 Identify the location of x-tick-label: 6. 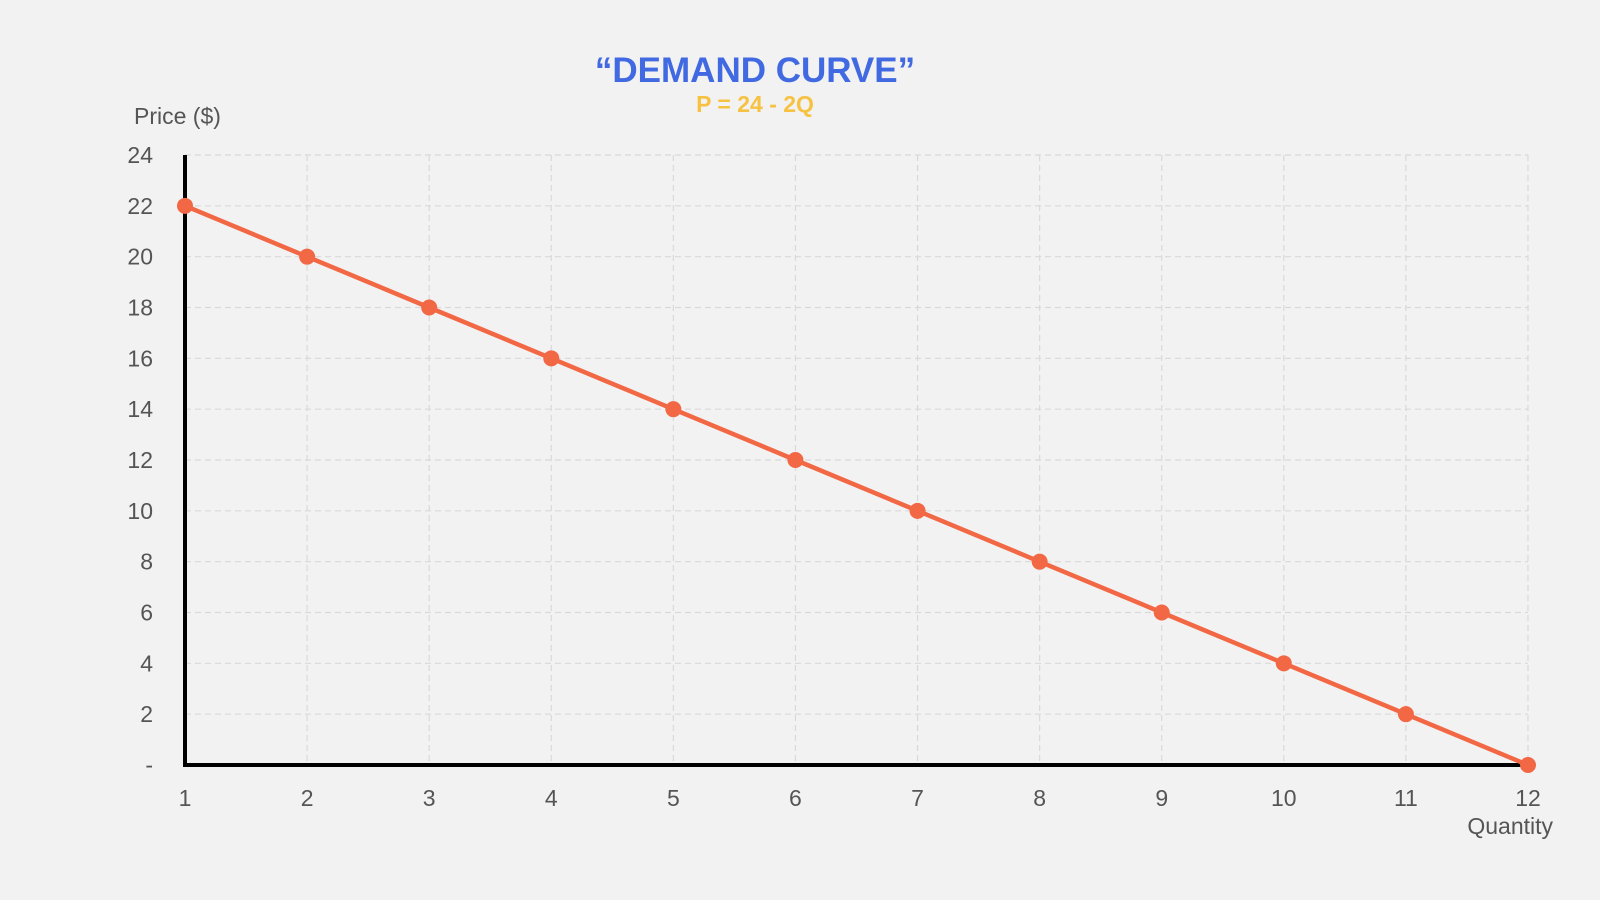
(795, 798).